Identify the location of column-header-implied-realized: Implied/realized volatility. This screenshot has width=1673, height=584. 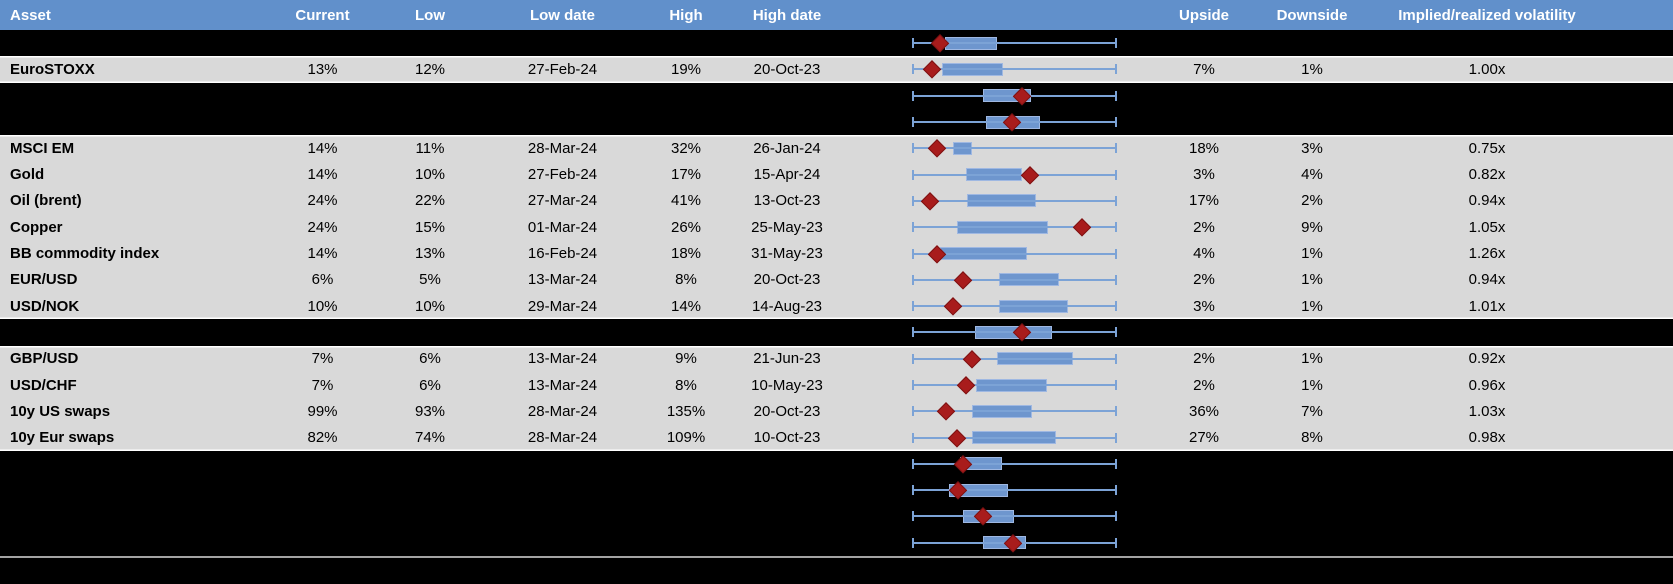
(1487, 15).